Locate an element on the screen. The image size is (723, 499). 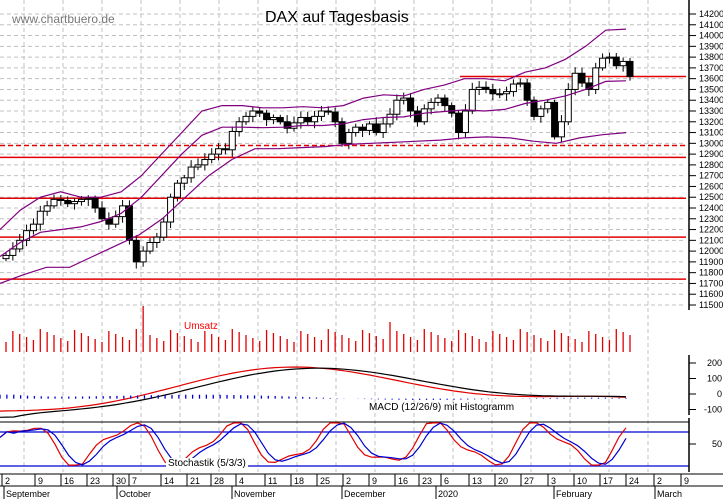
svg-text: 21 is located at coordinates (195, 481).